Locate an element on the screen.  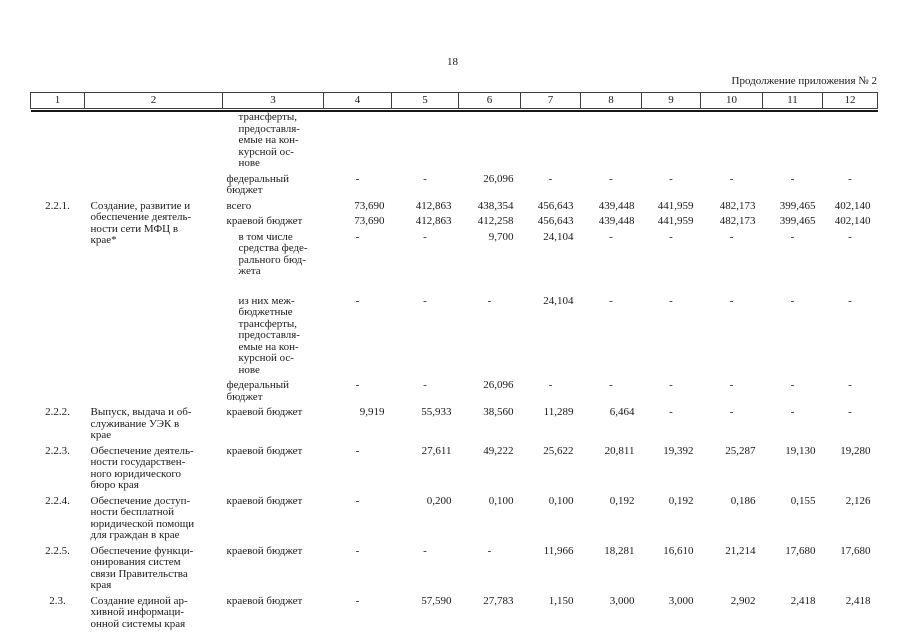
row-number-cell: 2.3. is located at coordinates (57, 600).